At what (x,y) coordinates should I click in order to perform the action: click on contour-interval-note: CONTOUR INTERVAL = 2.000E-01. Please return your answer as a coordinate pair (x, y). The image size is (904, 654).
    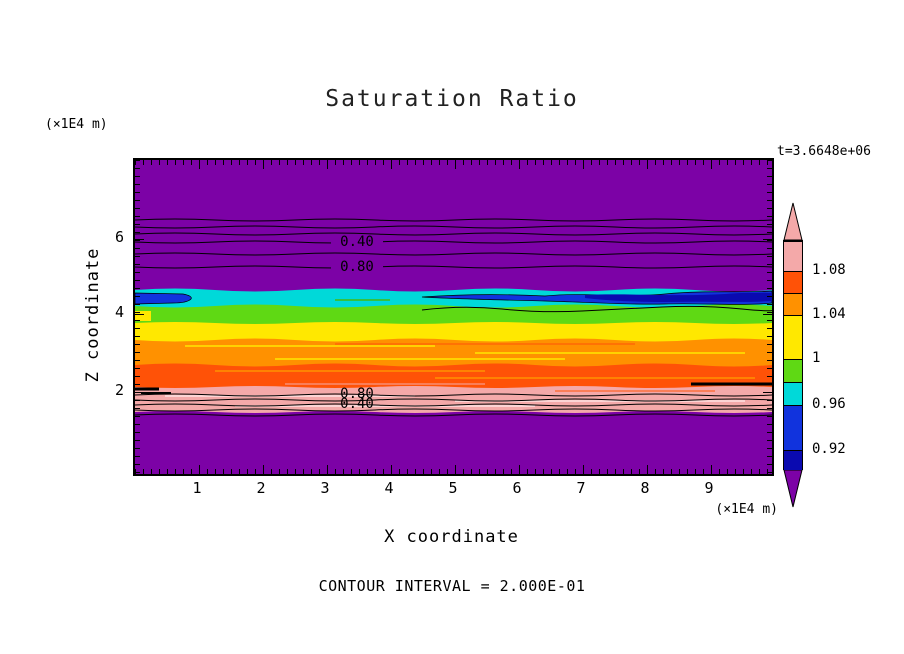
    Looking at the image, I should click on (452, 586).